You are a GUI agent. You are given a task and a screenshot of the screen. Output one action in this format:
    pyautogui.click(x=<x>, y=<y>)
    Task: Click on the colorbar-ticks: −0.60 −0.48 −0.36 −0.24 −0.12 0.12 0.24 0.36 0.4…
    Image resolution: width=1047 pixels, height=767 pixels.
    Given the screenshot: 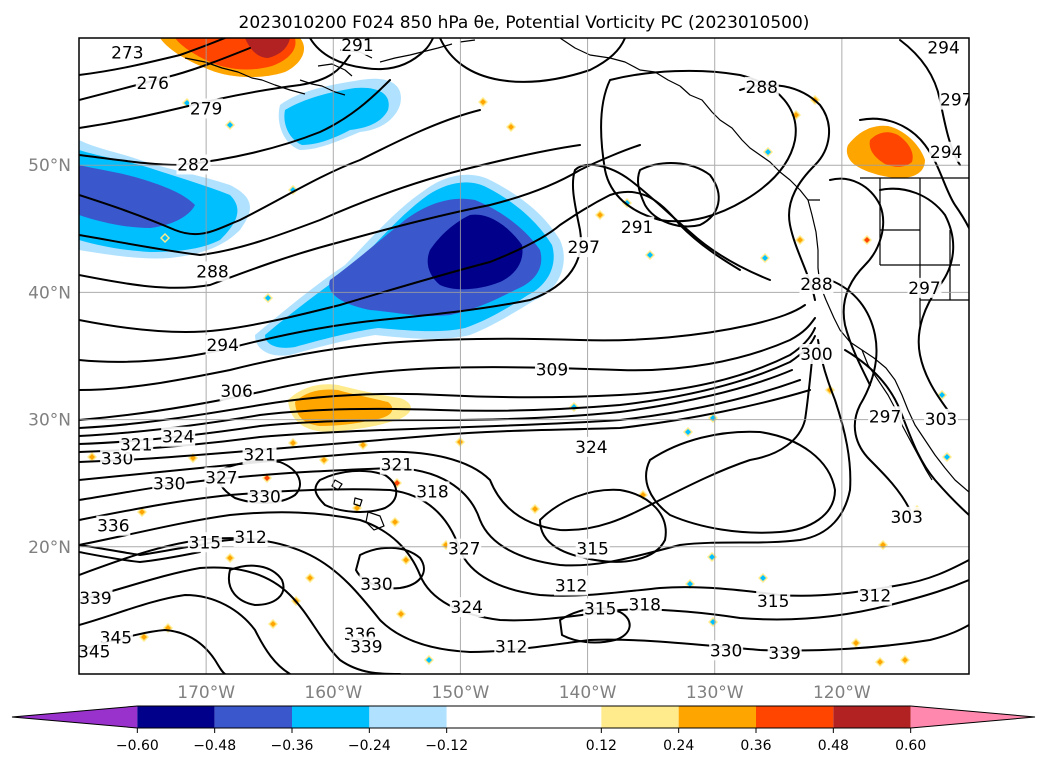 What is the action you would take?
    pyautogui.click(x=521, y=741)
    